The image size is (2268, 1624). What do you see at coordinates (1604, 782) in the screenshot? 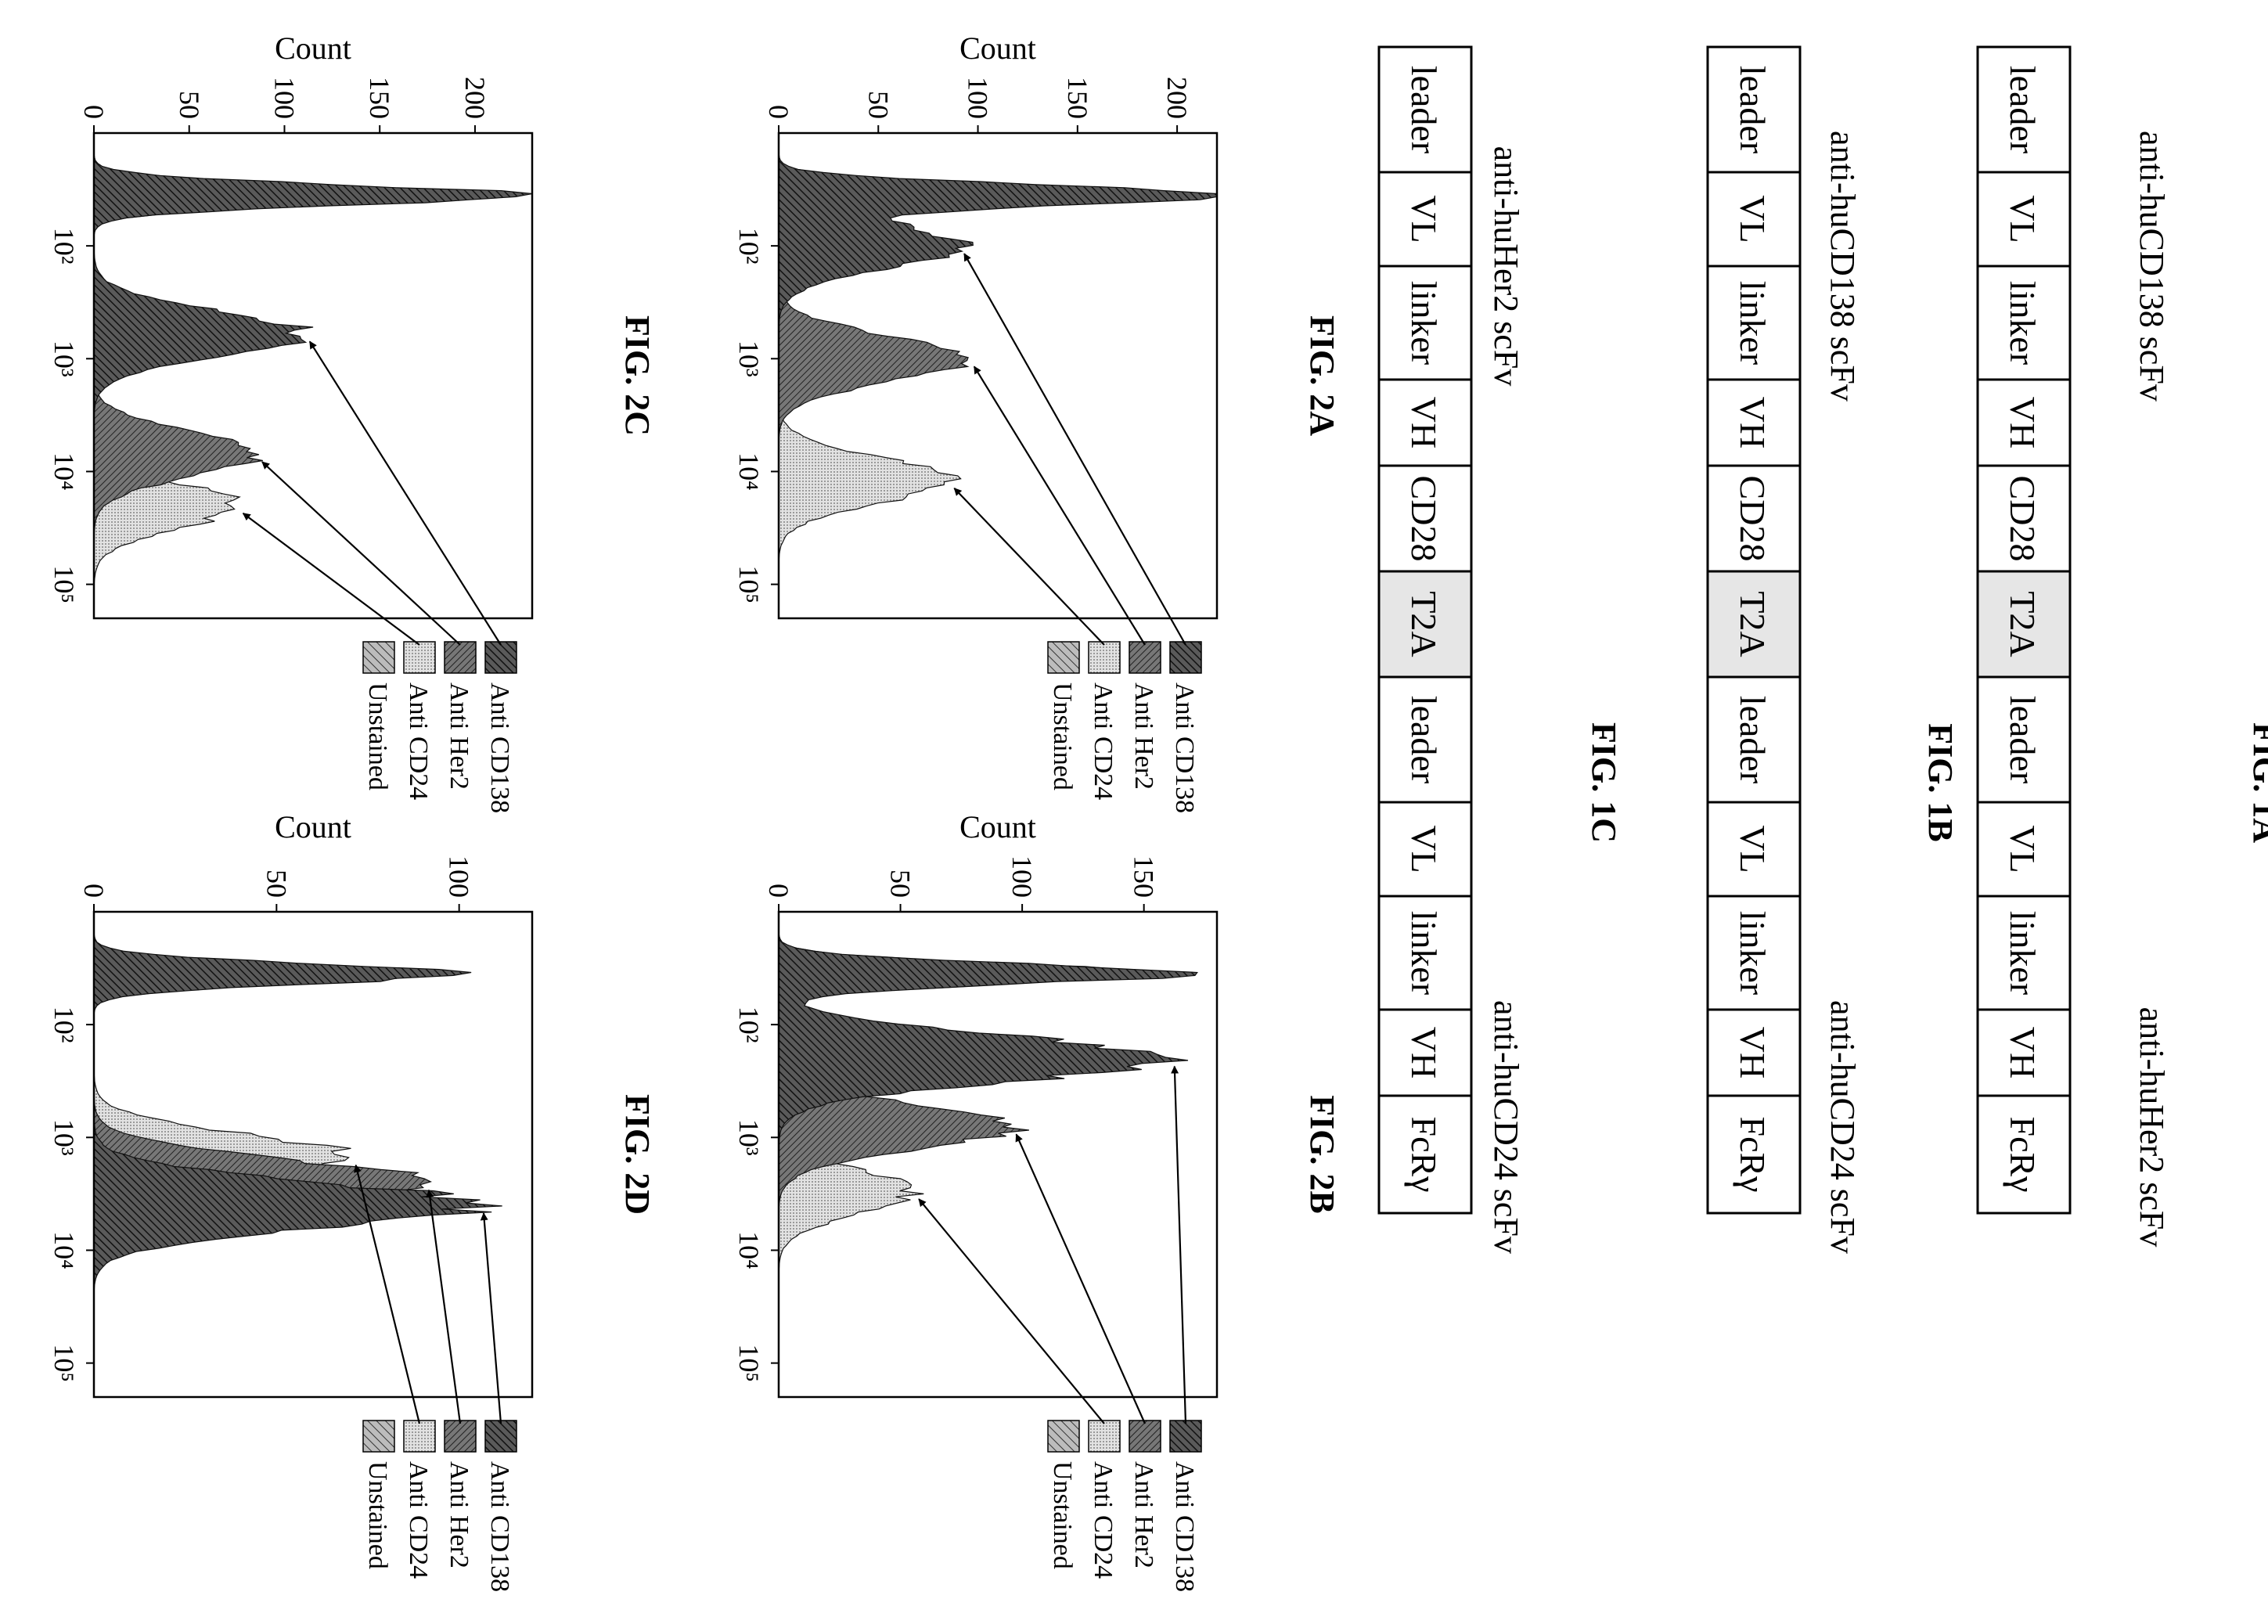
I see `fig-1c-label: FIG. 1C` at bounding box center [1604, 782].